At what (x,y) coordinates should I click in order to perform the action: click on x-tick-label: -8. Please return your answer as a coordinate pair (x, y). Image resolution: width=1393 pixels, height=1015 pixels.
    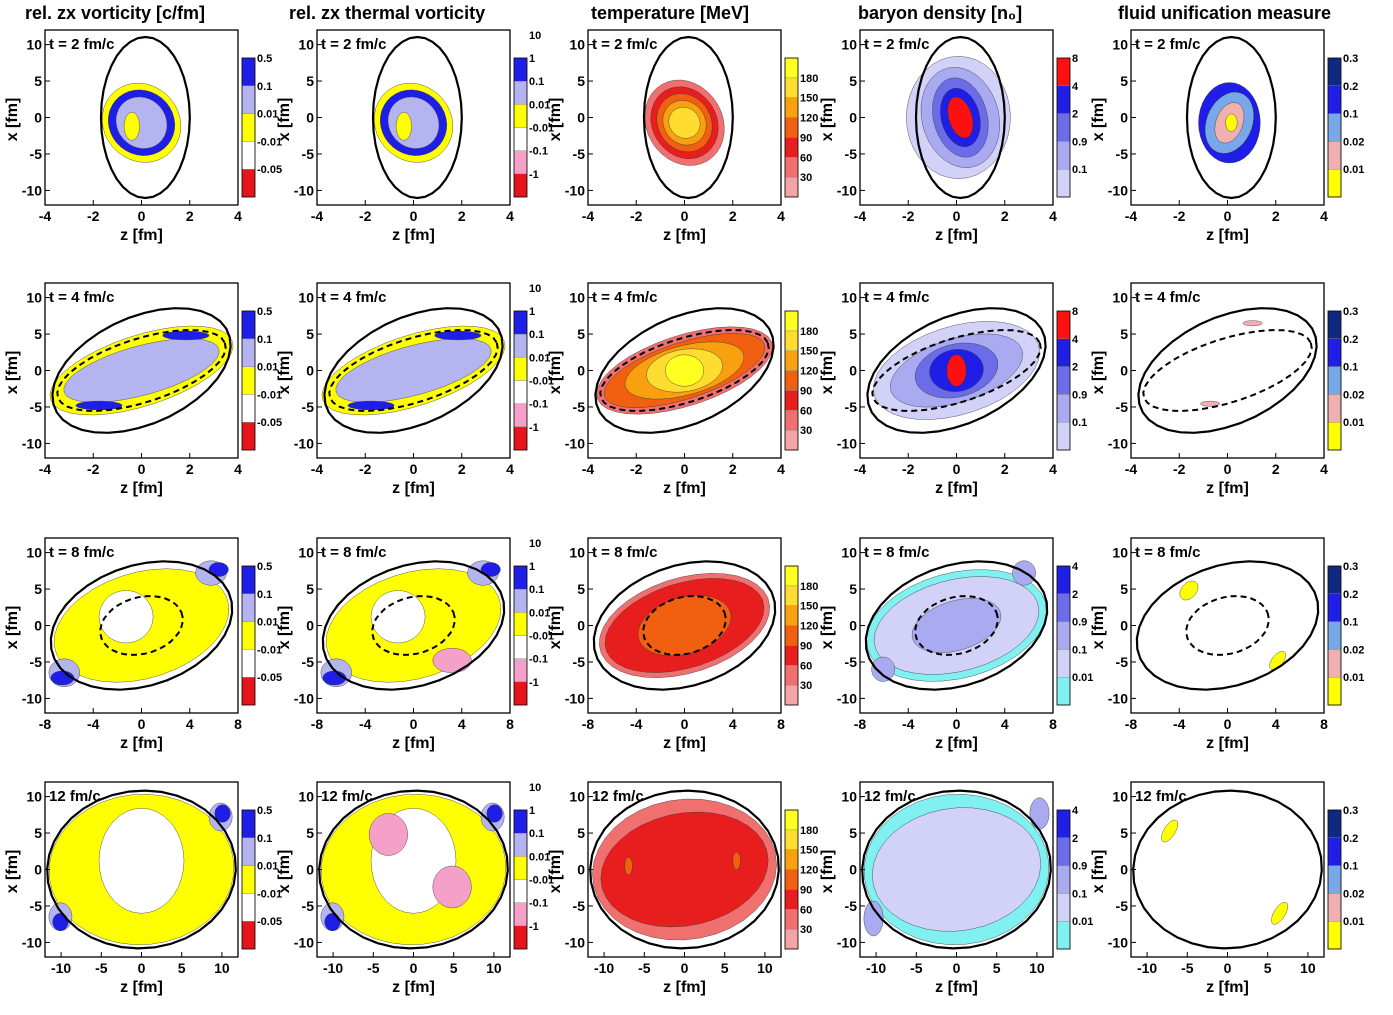
    Looking at the image, I should click on (860, 724).